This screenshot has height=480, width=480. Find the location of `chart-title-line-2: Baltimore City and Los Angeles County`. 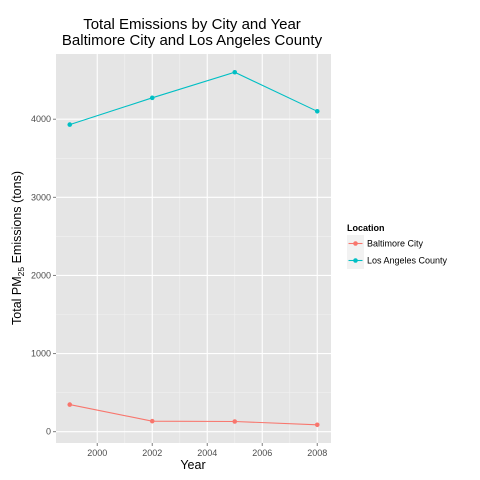

chart-title-line-2: Baltimore City and Los Angeles County is located at coordinates (192, 40).